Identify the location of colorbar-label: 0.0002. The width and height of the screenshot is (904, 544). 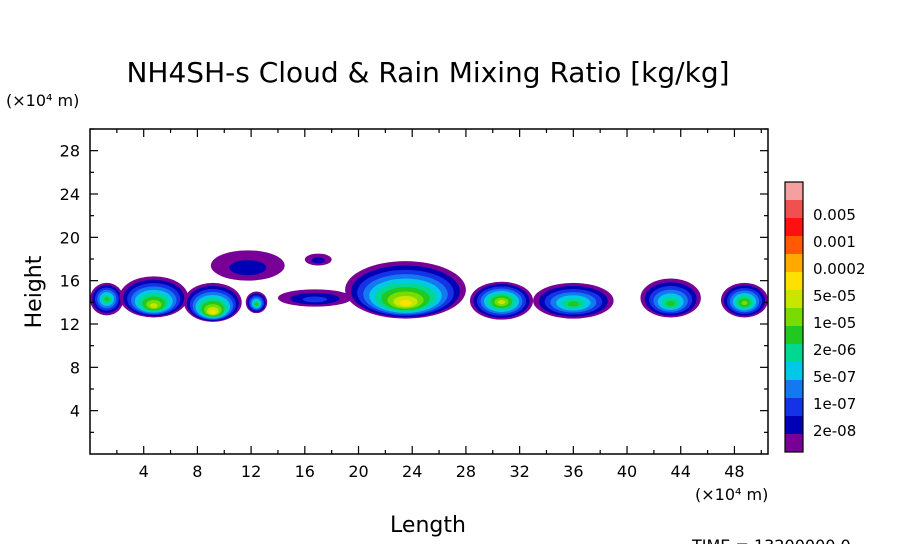
(839, 269).